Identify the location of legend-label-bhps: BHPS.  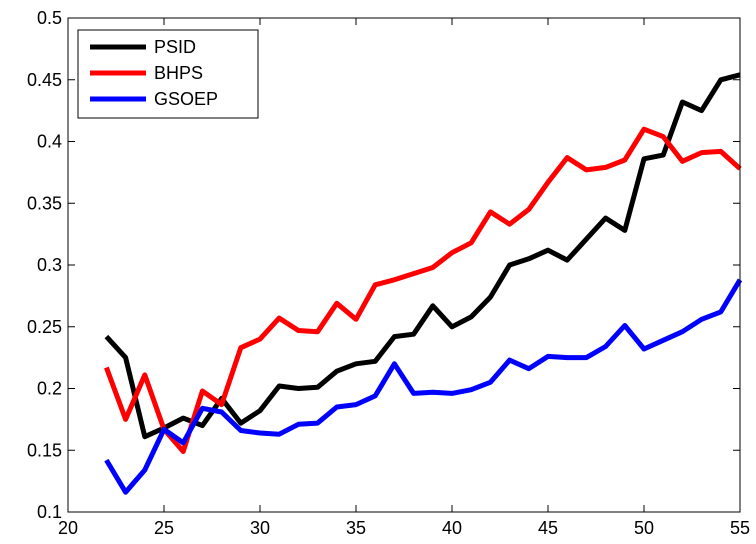
(178, 73).